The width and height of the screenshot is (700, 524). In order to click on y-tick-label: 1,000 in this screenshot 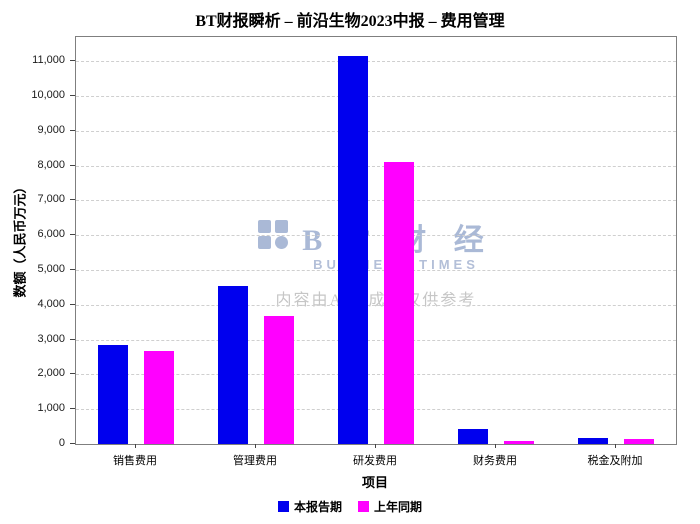, I will do `click(51, 408)`.